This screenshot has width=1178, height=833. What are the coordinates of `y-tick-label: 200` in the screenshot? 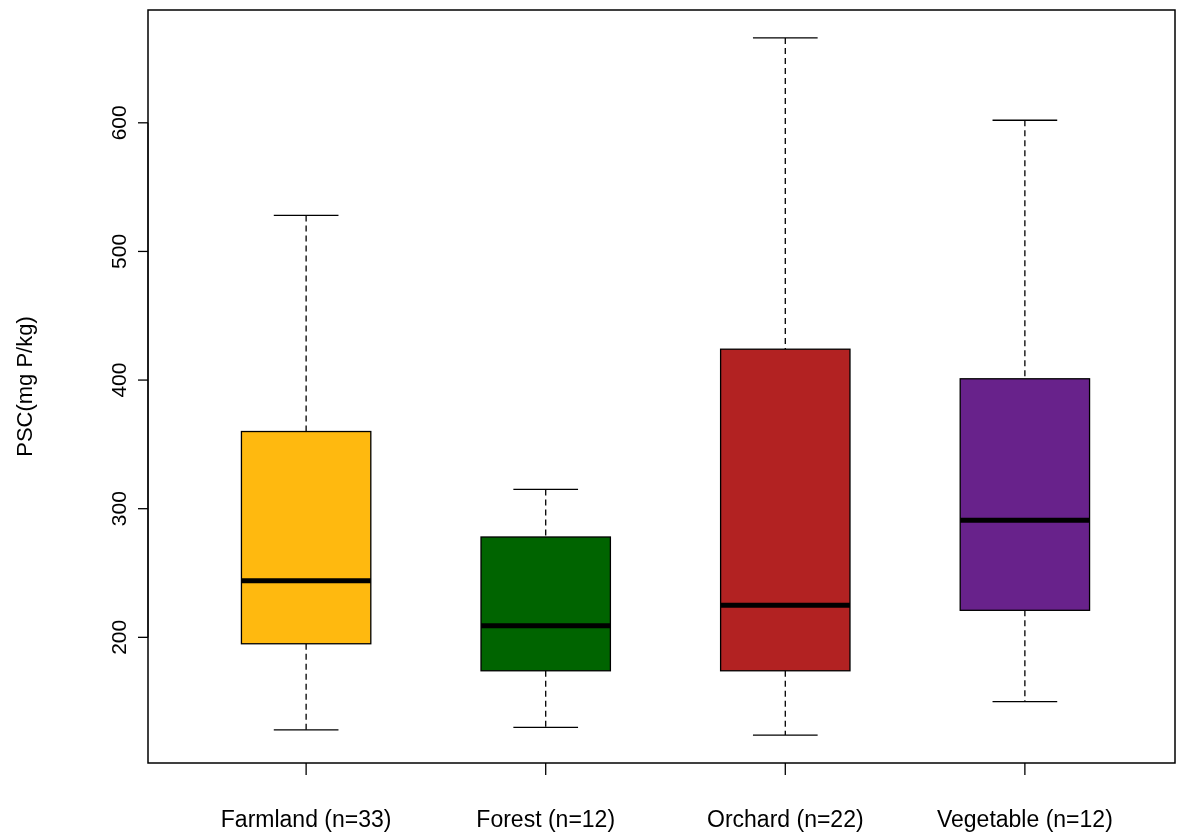 It's located at (118, 637).